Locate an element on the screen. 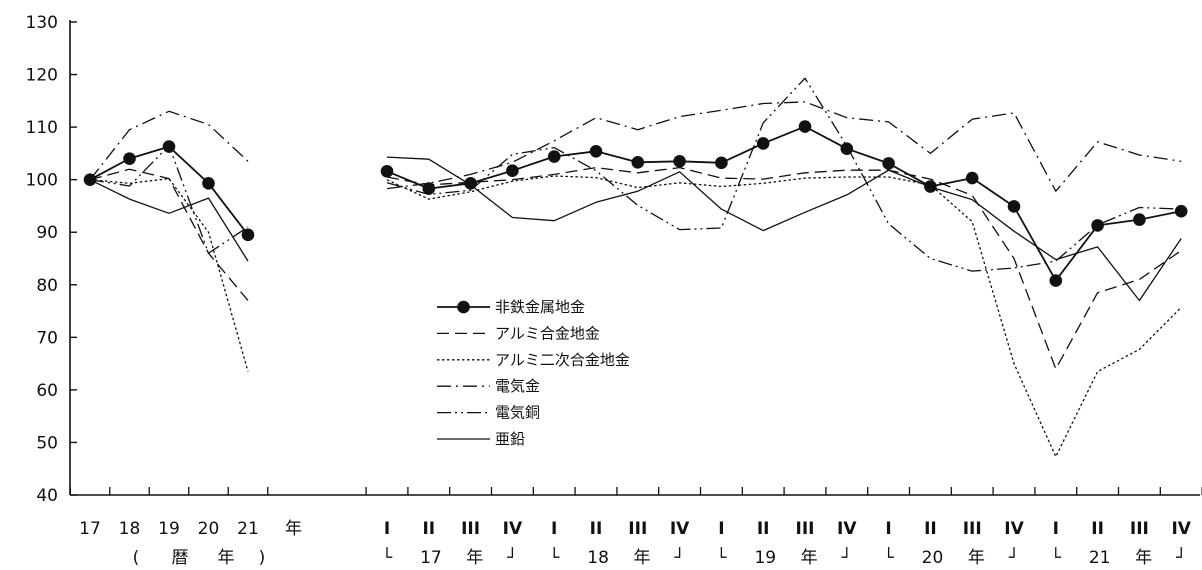 The width and height of the screenshot is (1202, 570). y-tick-label: 110 is located at coordinates (42, 128).